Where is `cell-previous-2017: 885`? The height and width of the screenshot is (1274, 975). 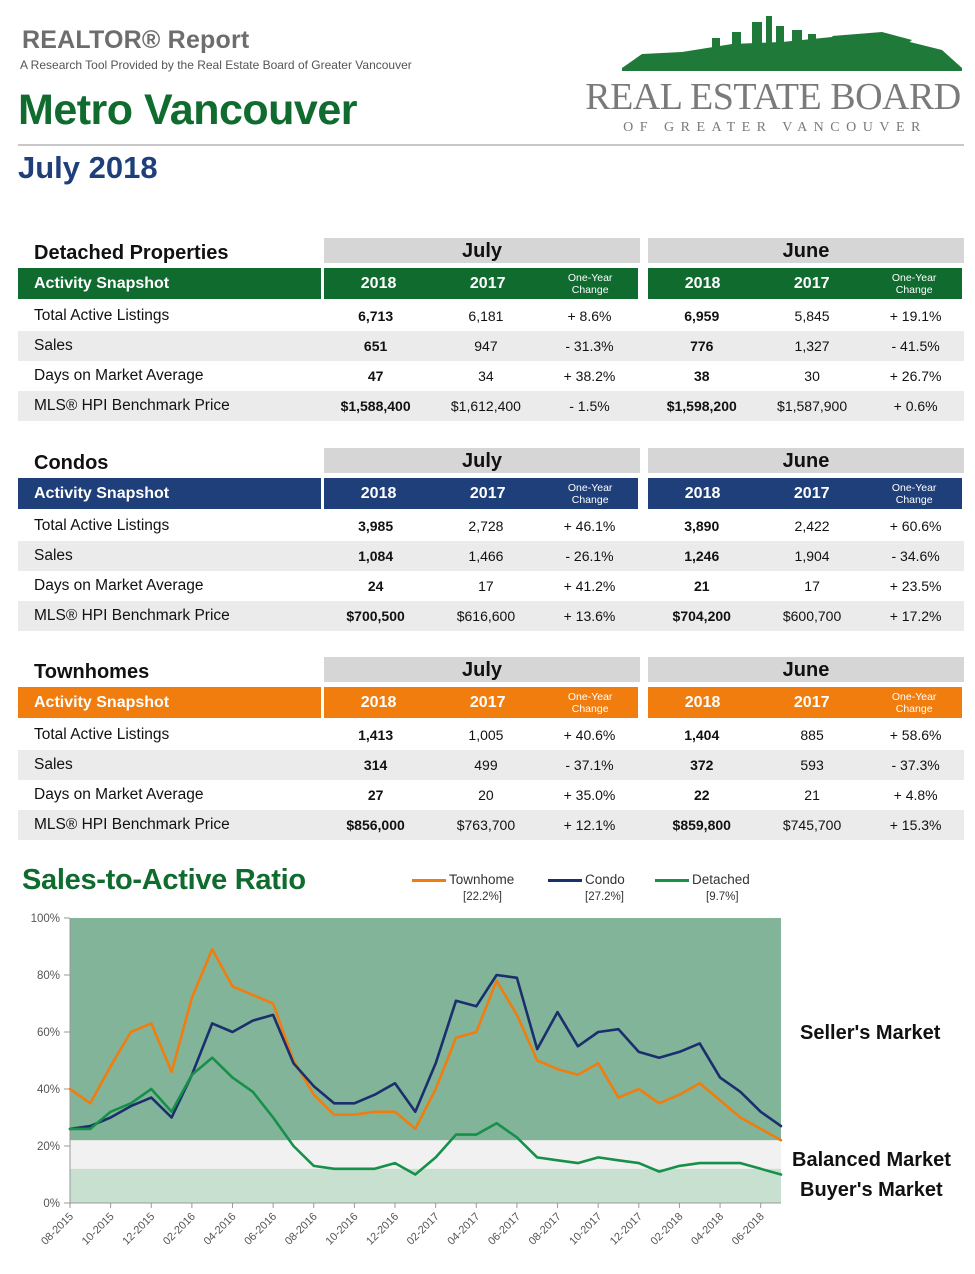 cell-previous-2017: 885 is located at coordinates (812, 735).